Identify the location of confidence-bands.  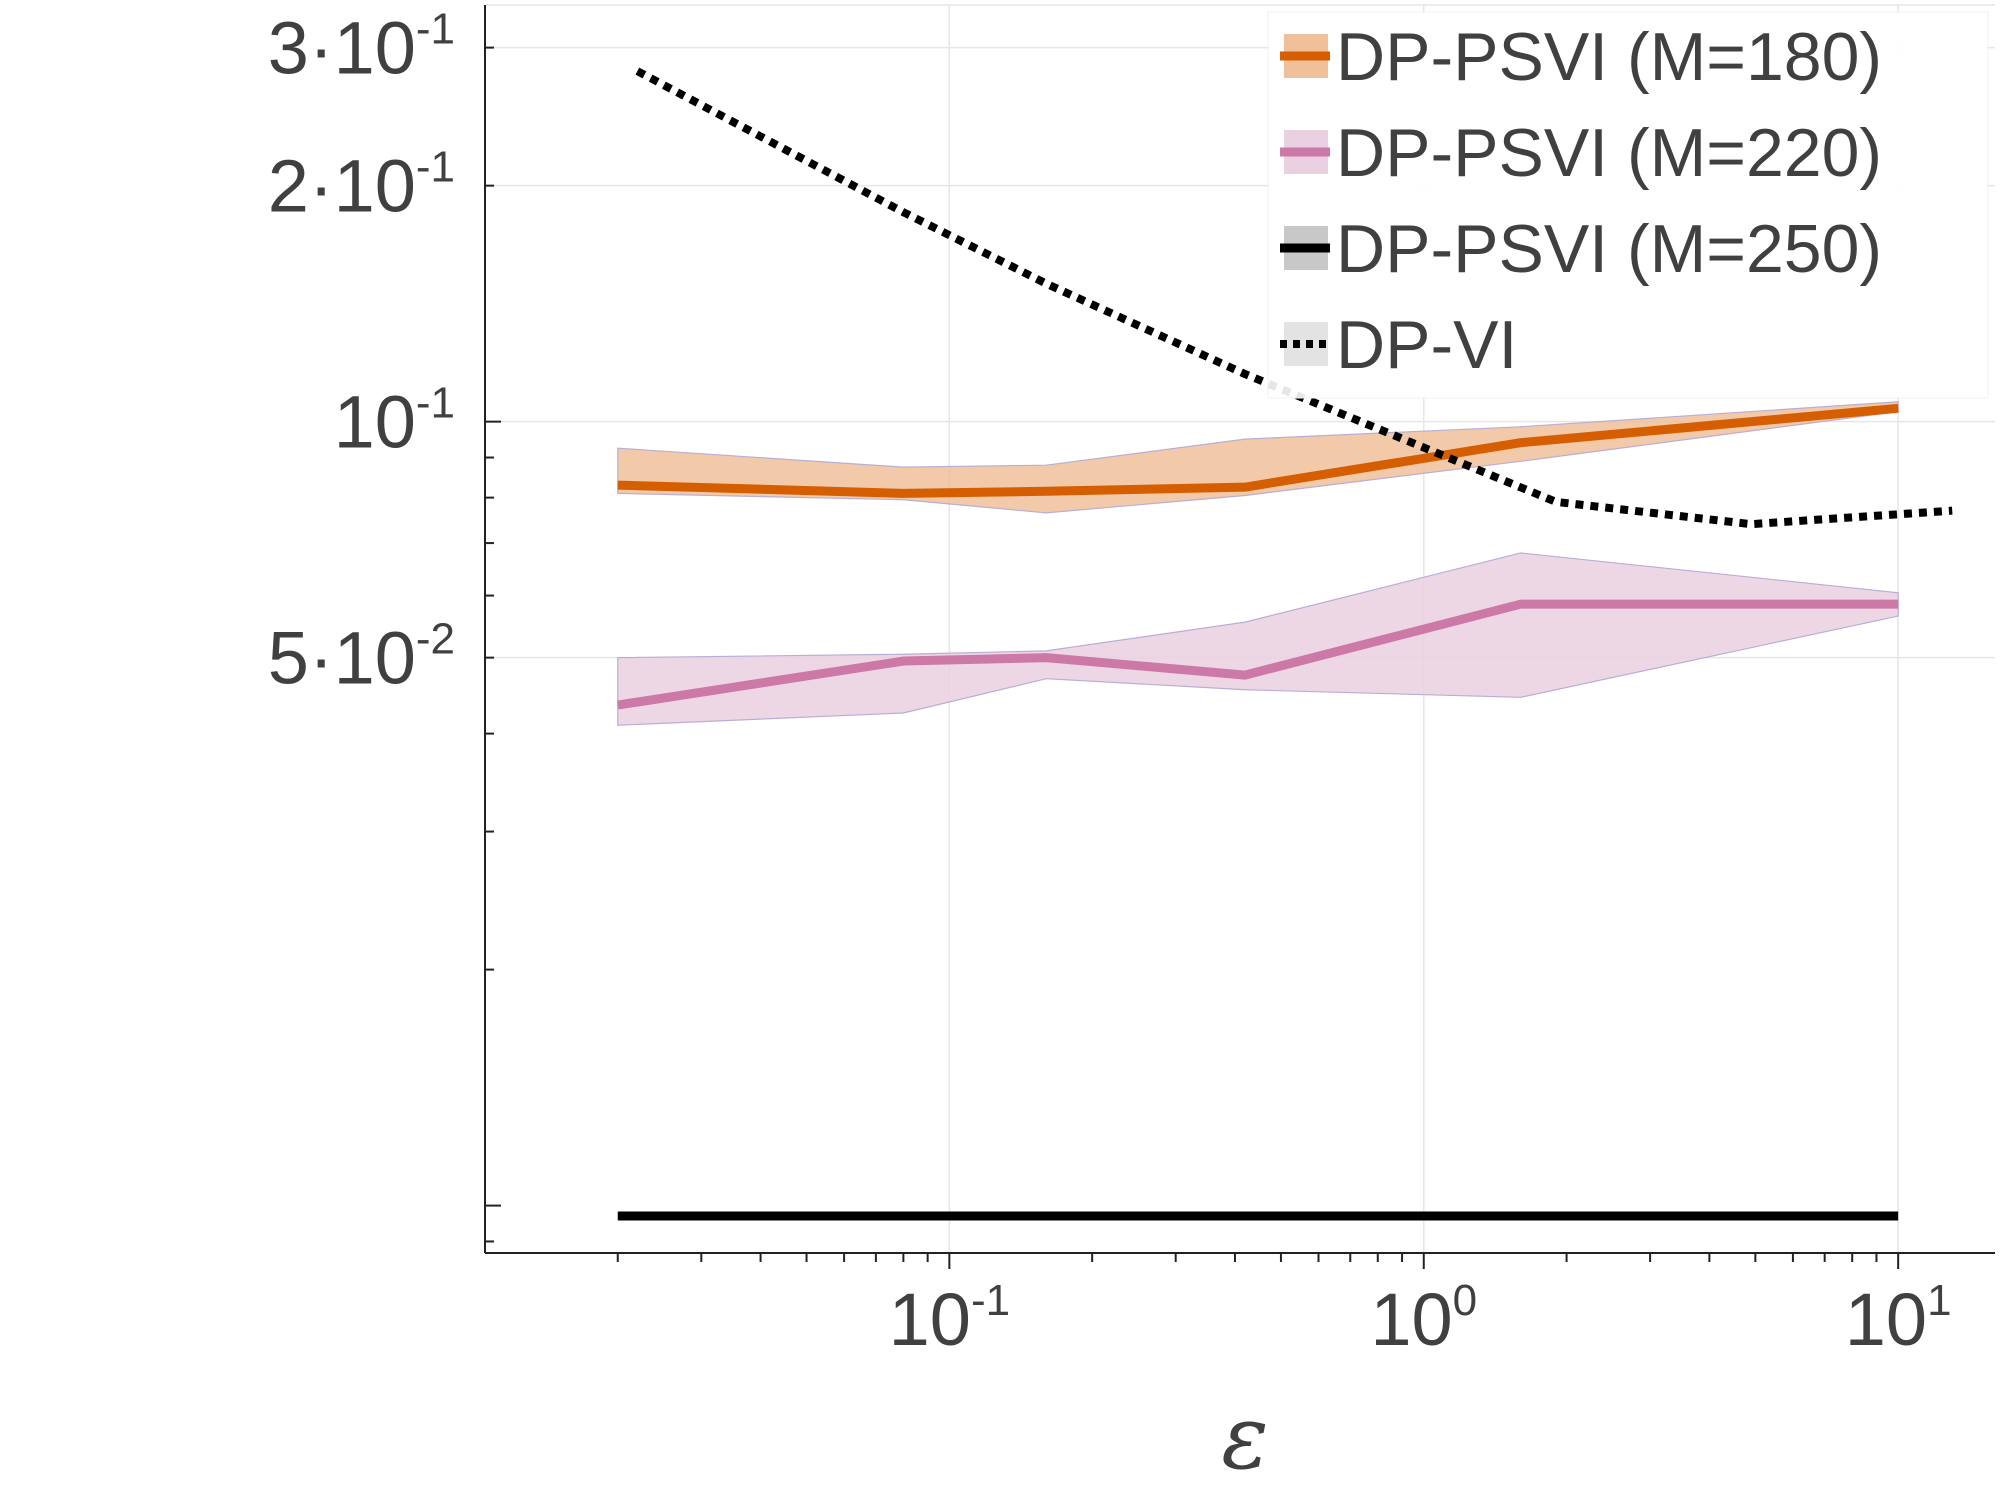
(1258, 563).